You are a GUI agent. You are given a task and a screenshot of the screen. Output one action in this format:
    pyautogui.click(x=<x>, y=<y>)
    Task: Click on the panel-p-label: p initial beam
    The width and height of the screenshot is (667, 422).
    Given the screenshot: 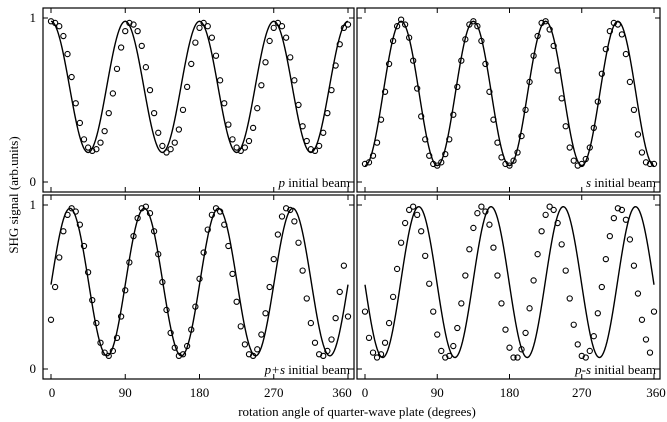 What is the action you would take?
    pyautogui.click(x=314, y=182)
    